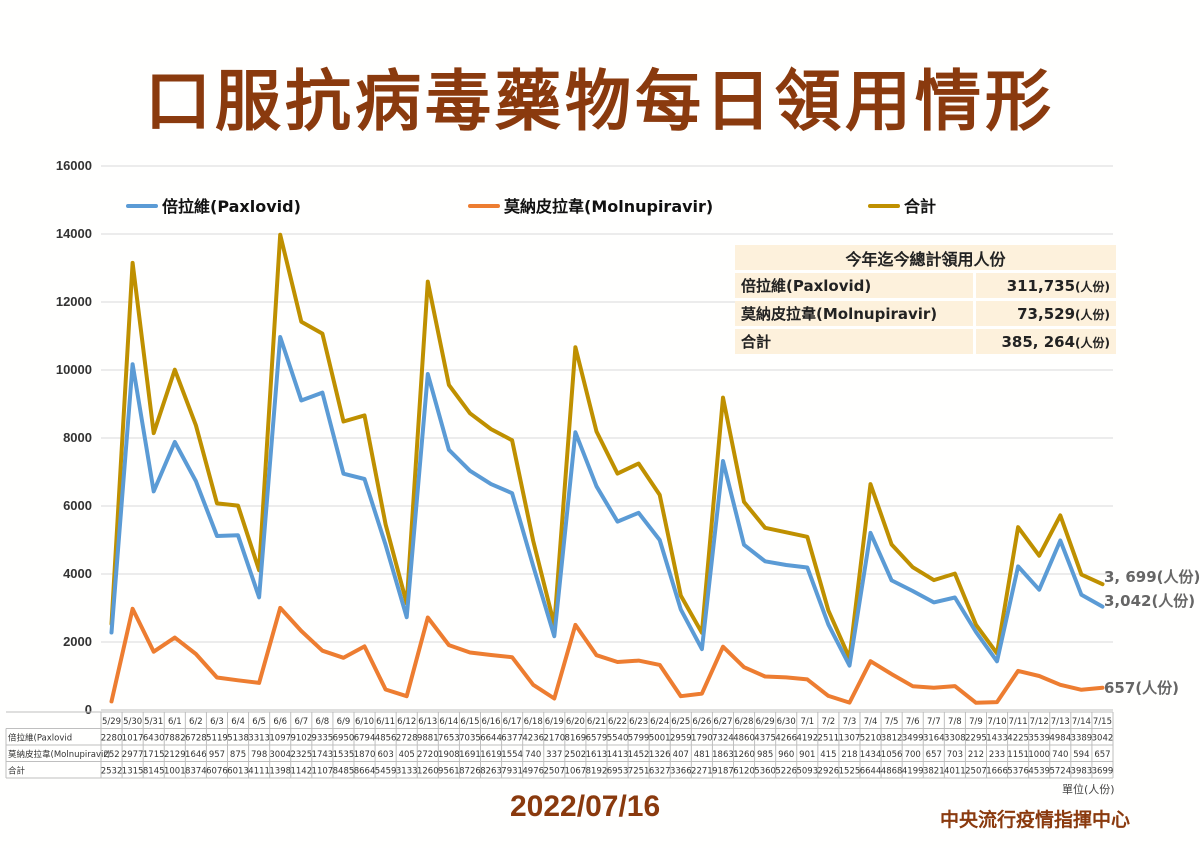 The height and width of the screenshot is (848, 1200). Describe the element at coordinates (217, 772) in the screenshot. I see `table-cell: 6076` at that location.